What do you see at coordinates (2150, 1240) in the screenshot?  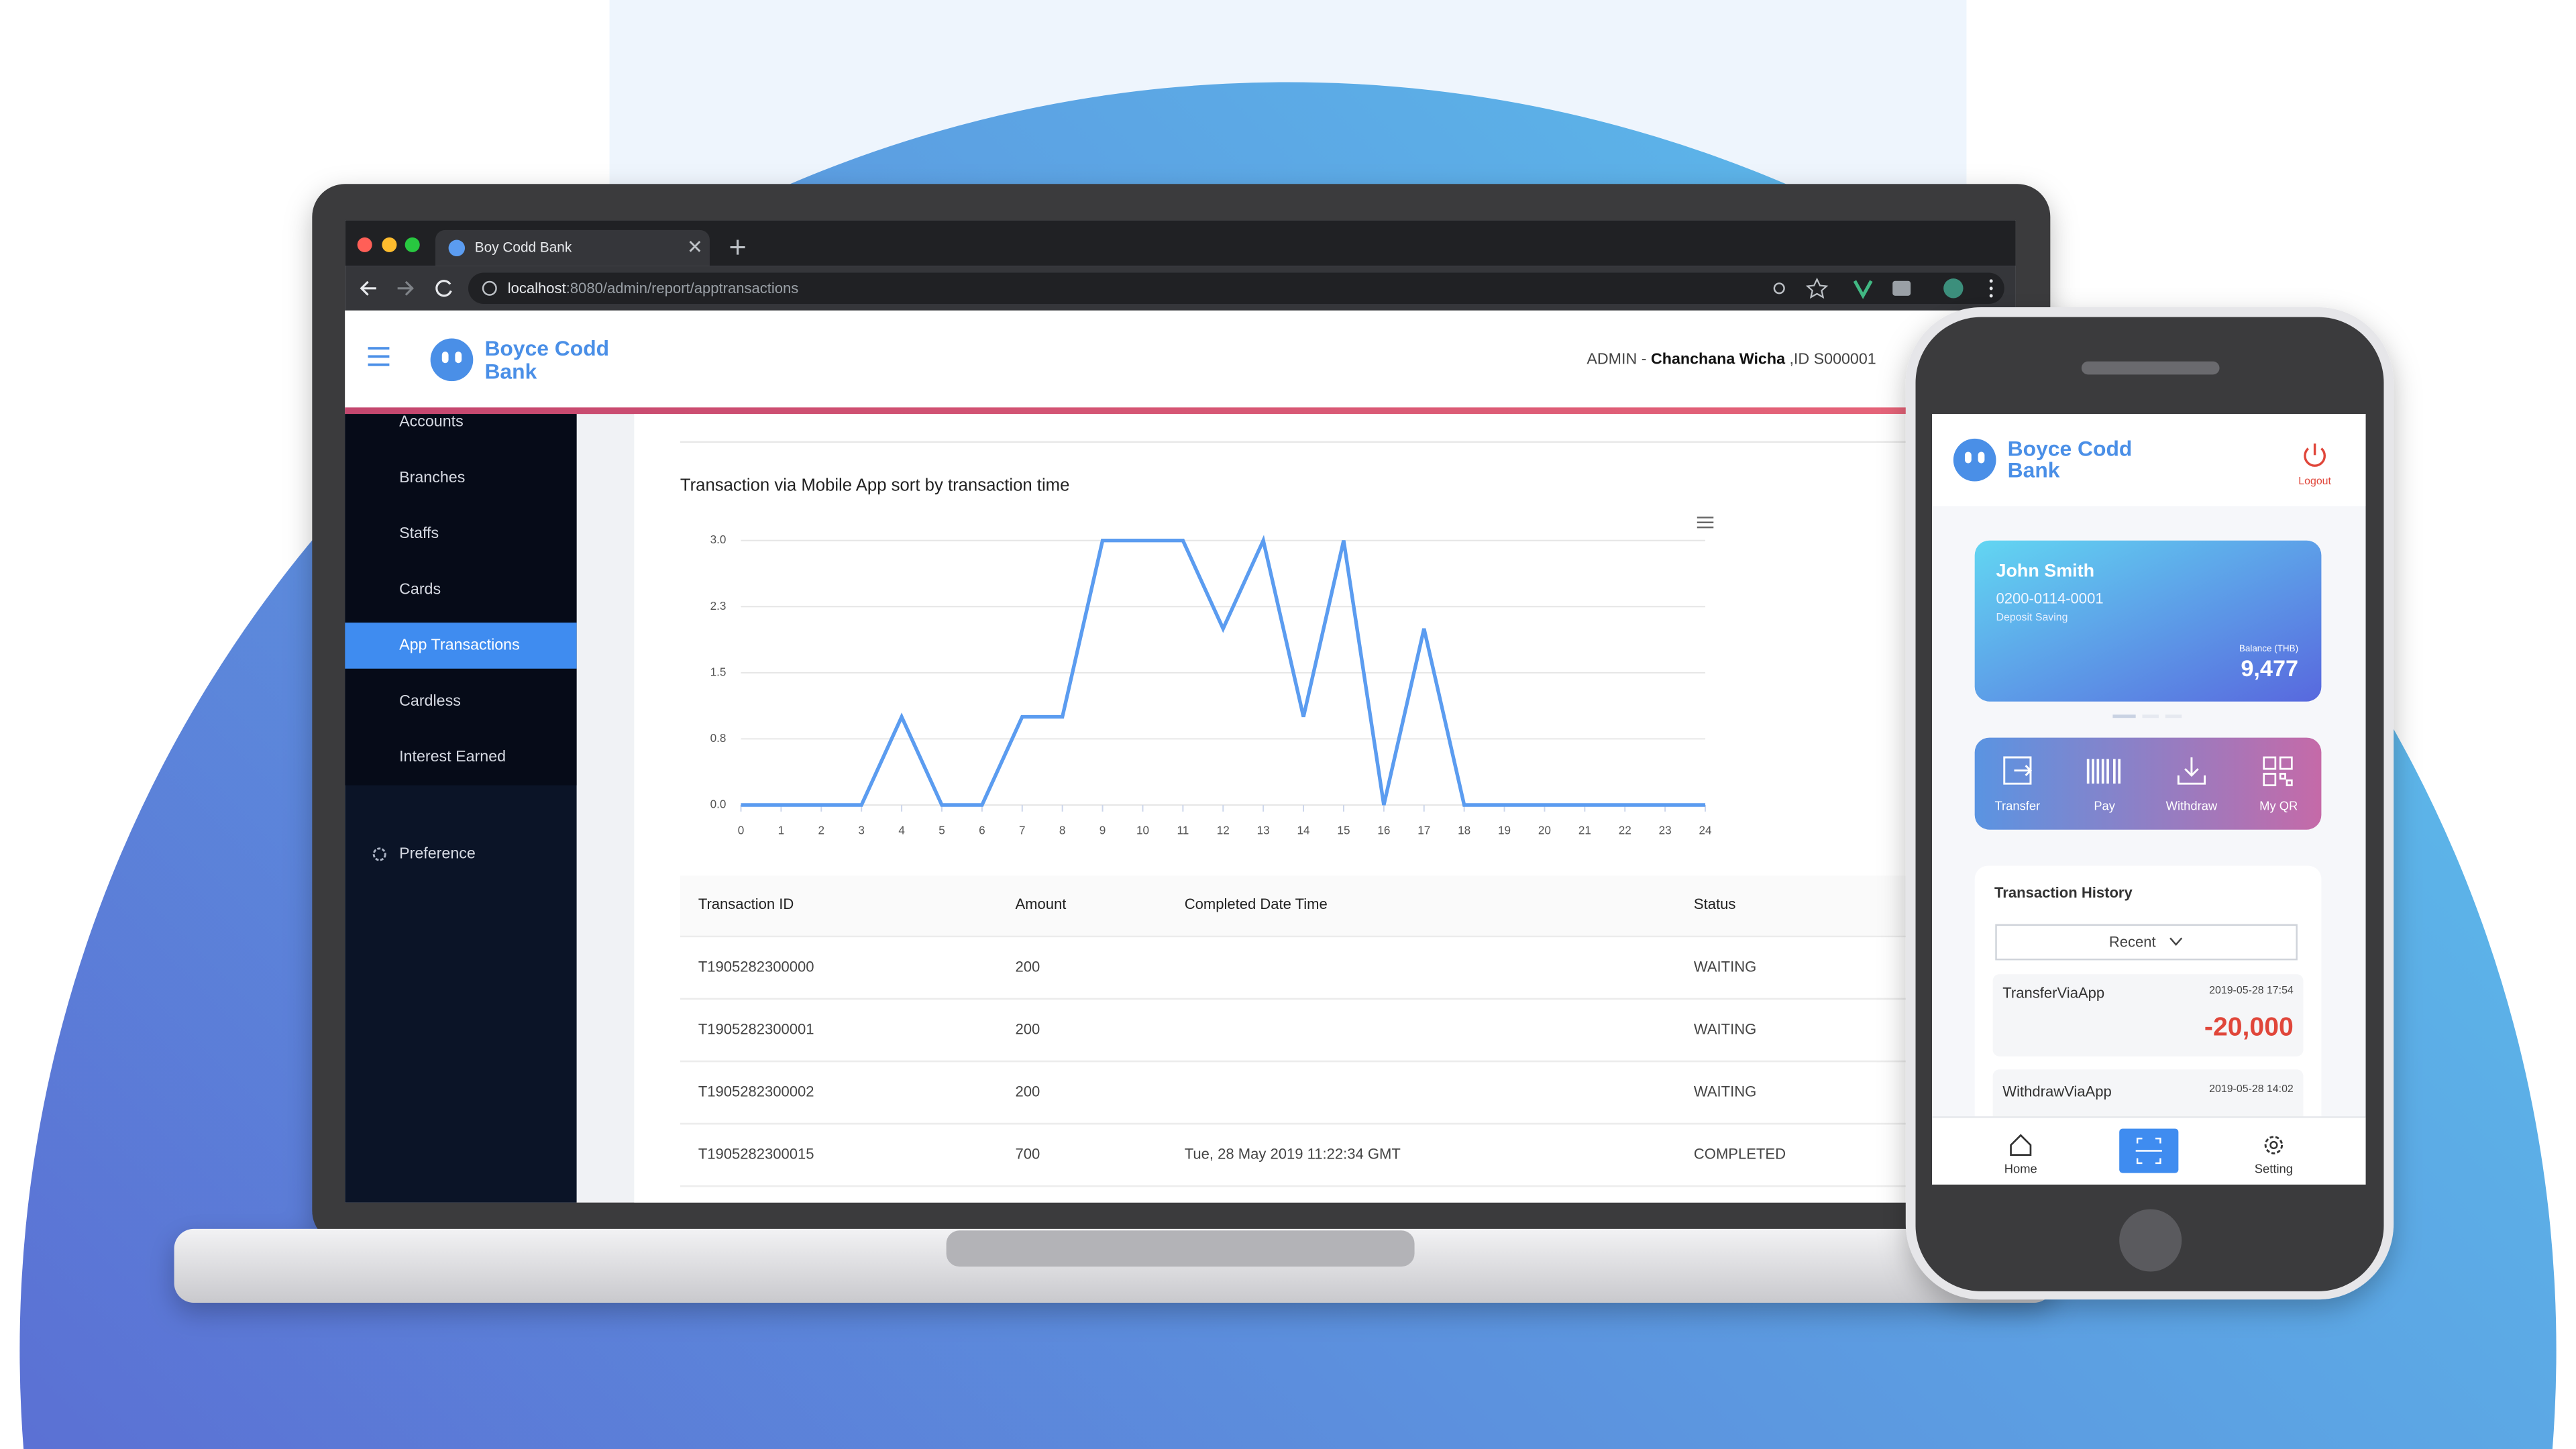 I see `home-button` at bounding box center [2150, 1240].